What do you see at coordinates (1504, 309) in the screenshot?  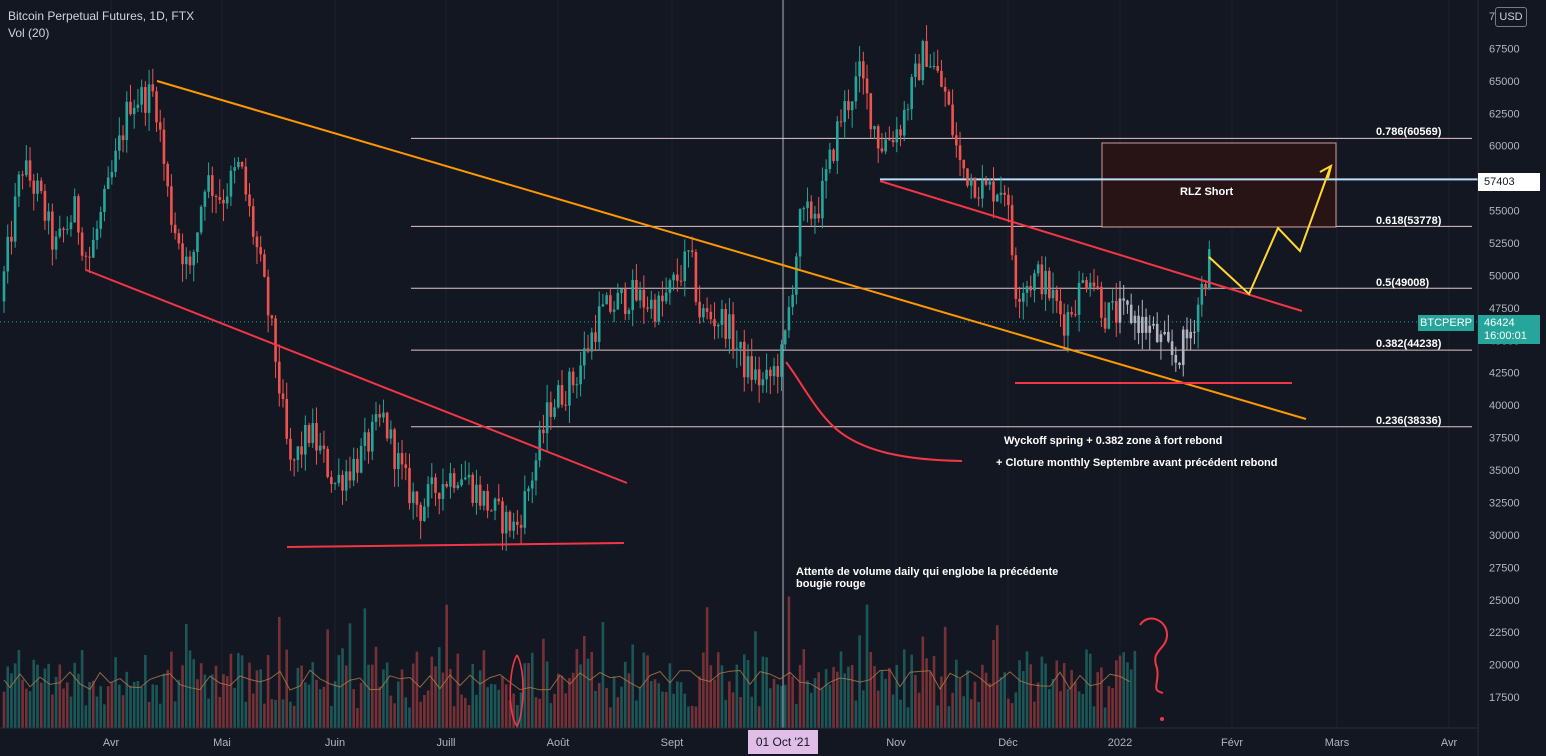 I see `y-tick-label: 47500` at bounding box center [1504, 309].